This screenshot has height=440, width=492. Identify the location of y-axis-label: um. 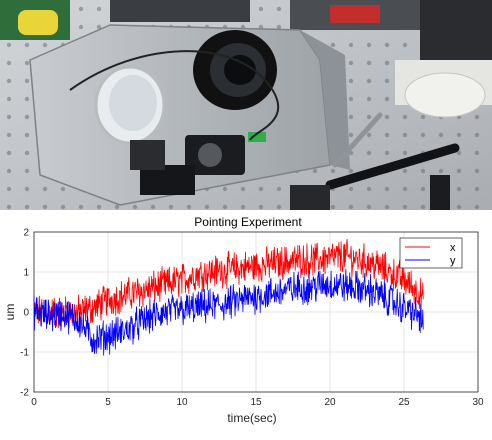
(10, 312).